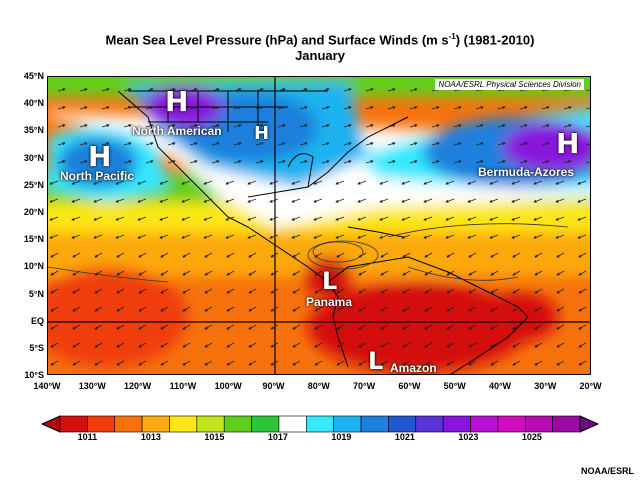  I want to click on colorbar-right-arrow, so click(589, 424).